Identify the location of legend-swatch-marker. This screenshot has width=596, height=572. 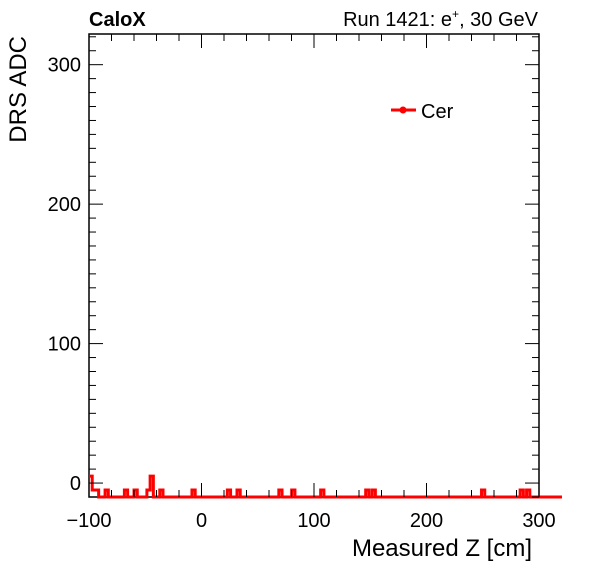
(403, 110).